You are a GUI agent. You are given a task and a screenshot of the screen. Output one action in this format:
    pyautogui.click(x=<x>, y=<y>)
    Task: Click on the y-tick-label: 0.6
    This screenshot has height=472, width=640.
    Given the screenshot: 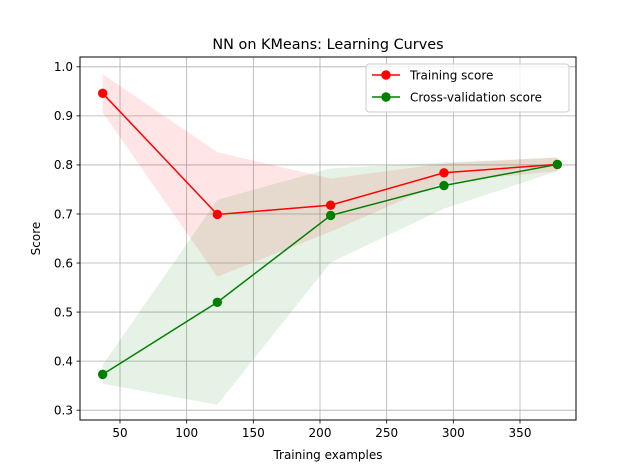 What is the action you would take?
    pyautogui.click(x=63, y=263)
    